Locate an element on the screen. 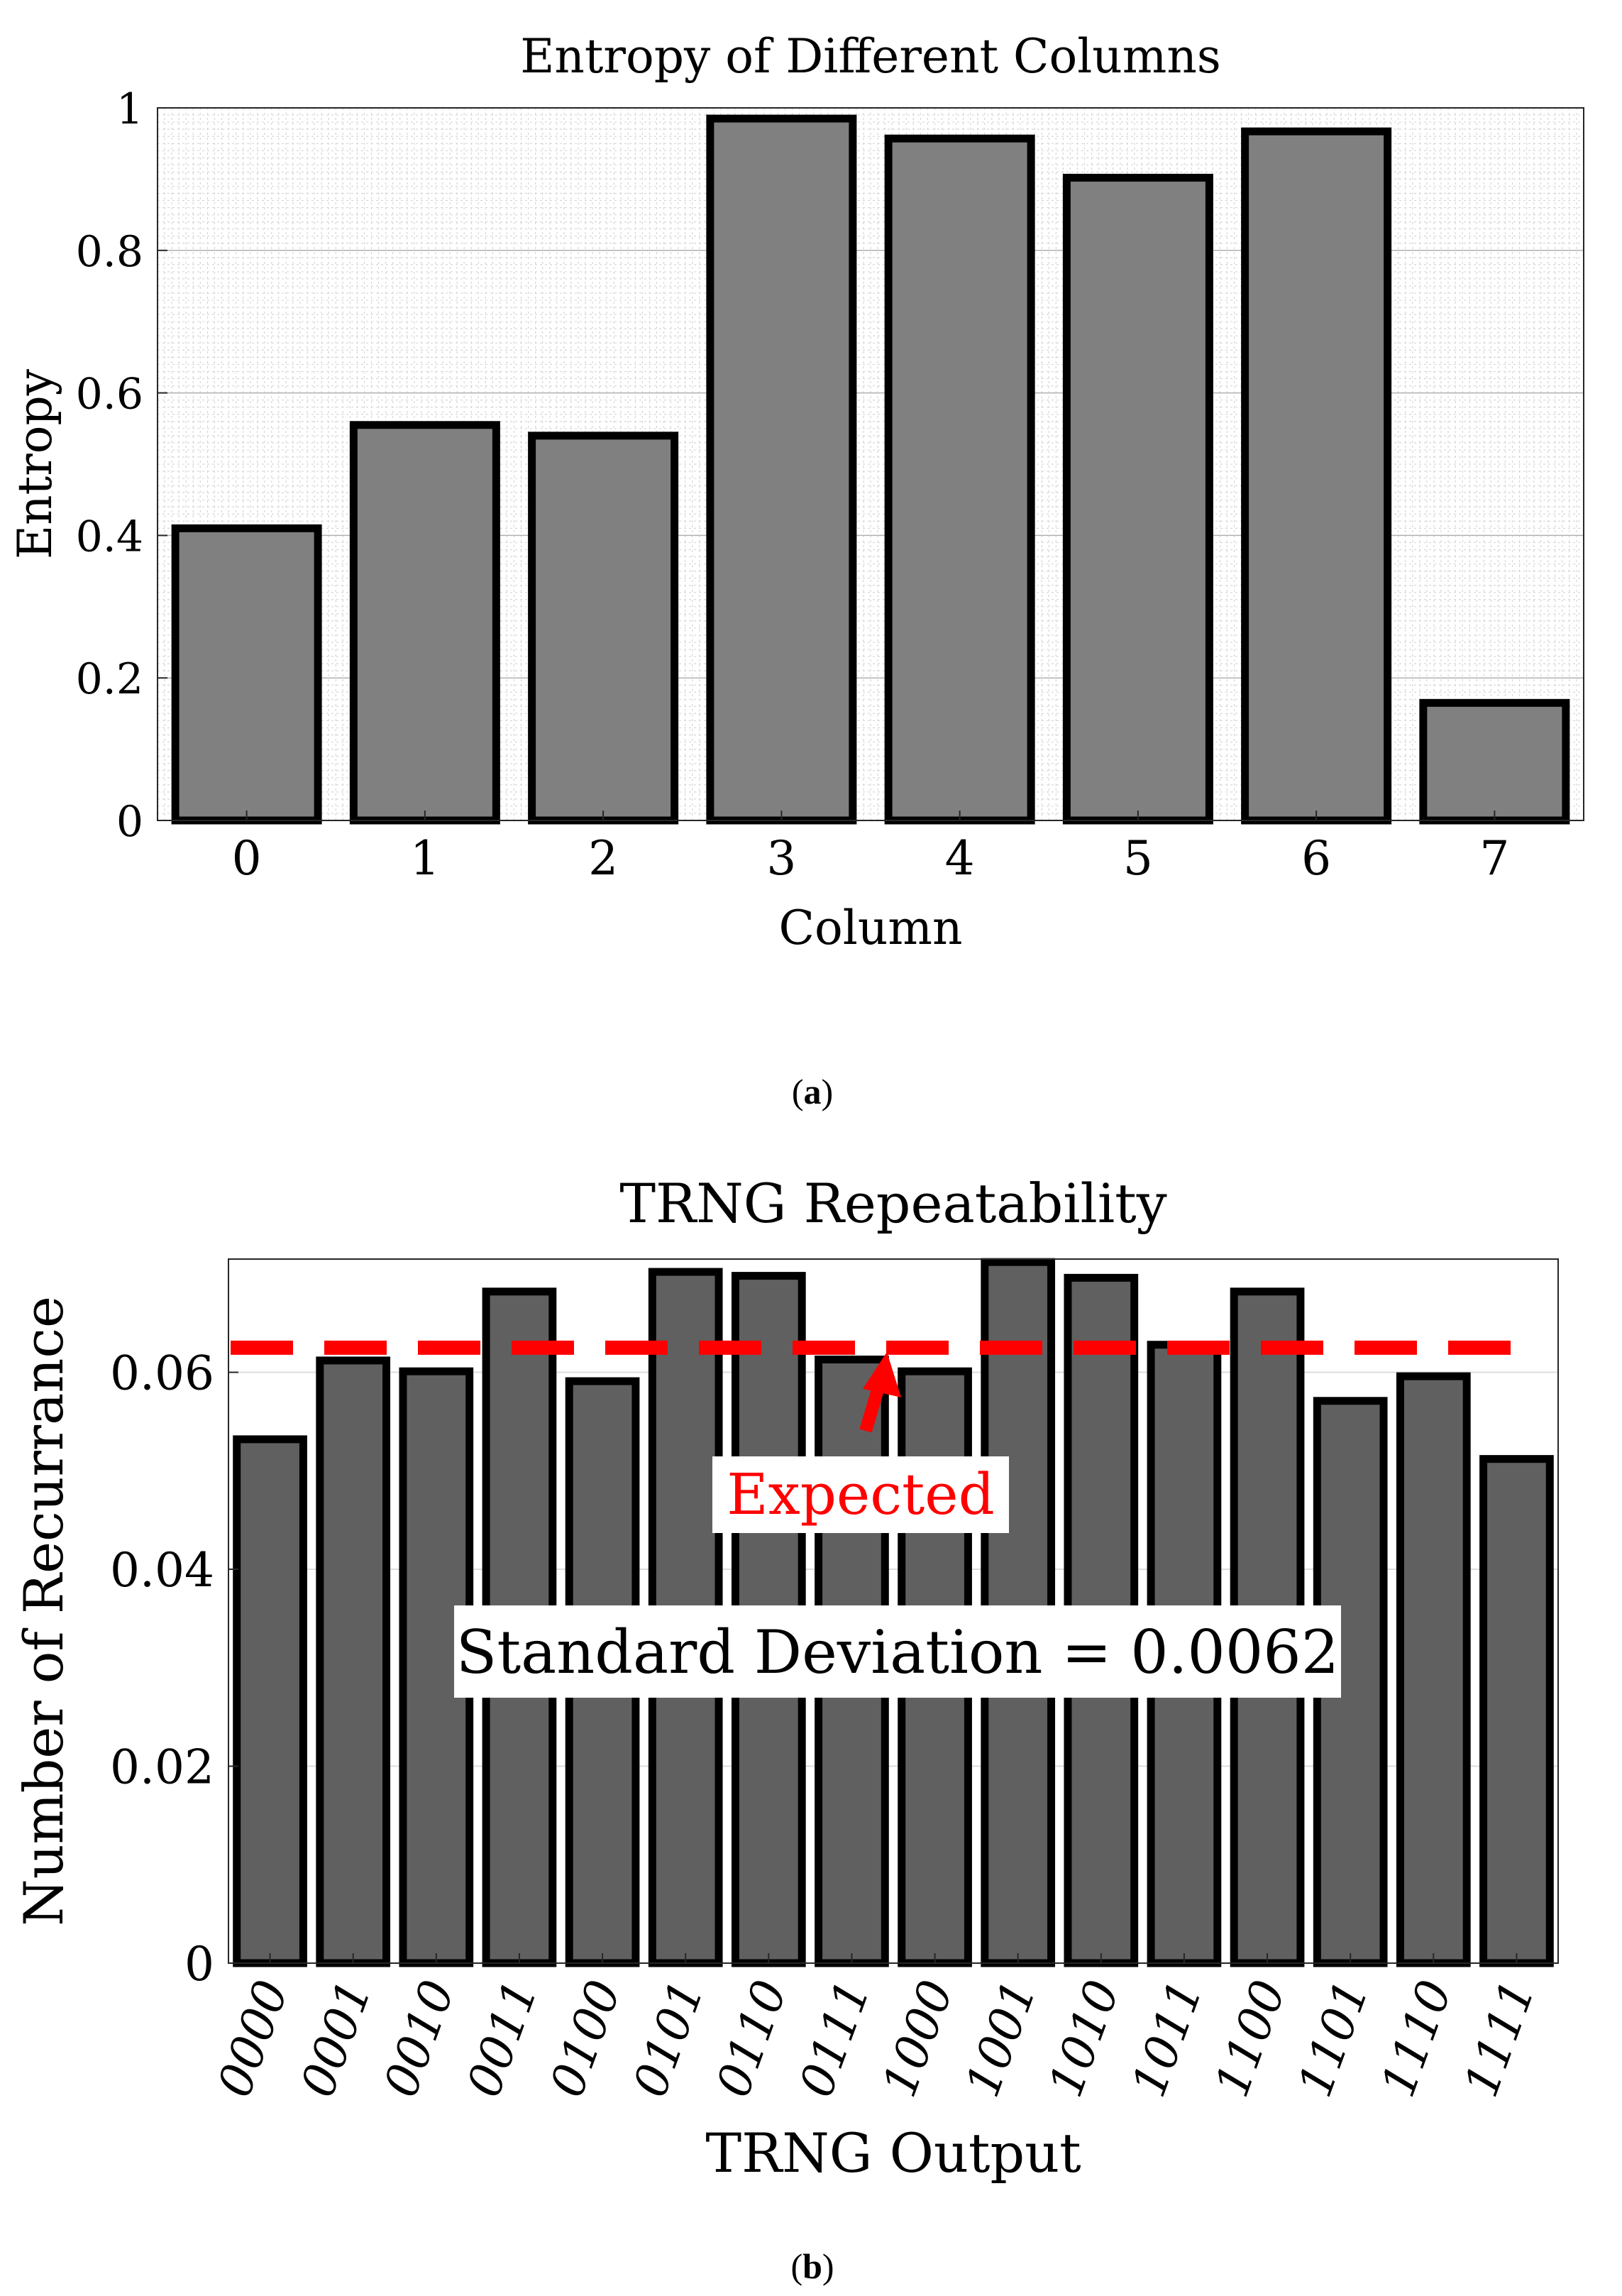 The image size is (1622, 2296). x-tick-label: 2 is located at coordinates (603, 858).